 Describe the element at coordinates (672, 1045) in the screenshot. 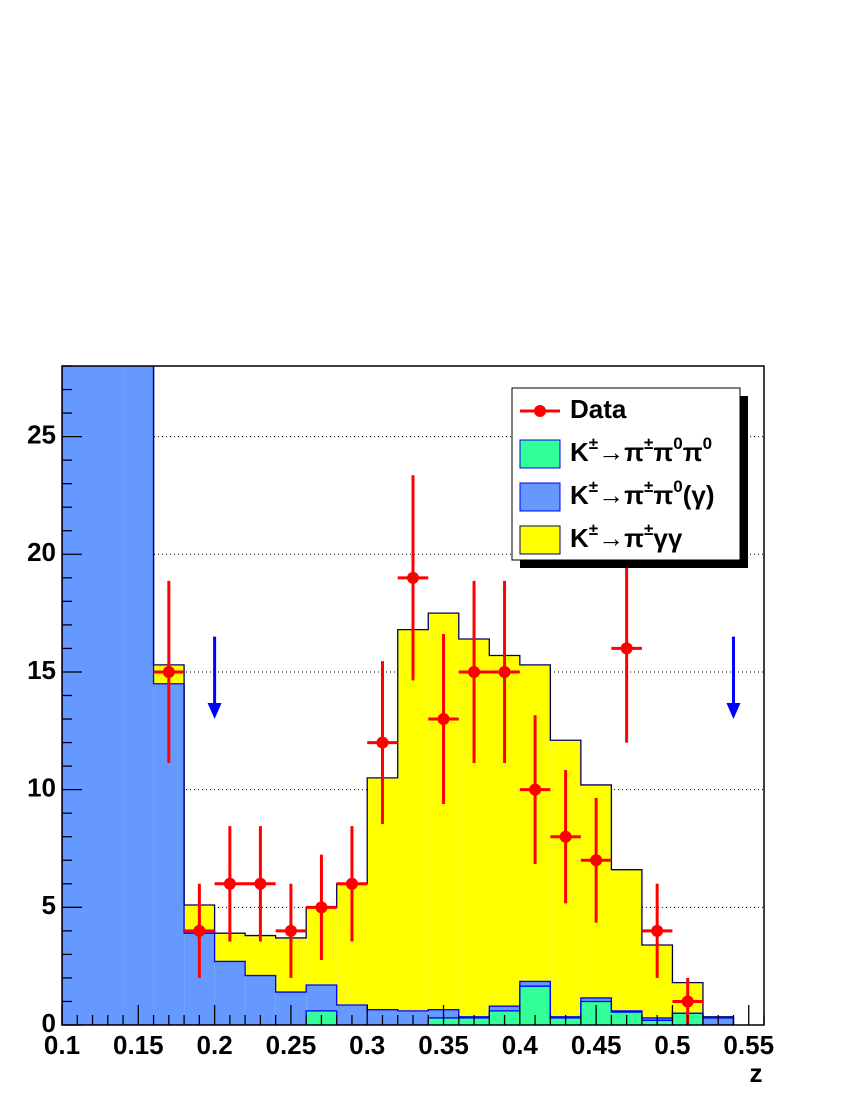

I see `x-tick-label: 0.5` at that location.